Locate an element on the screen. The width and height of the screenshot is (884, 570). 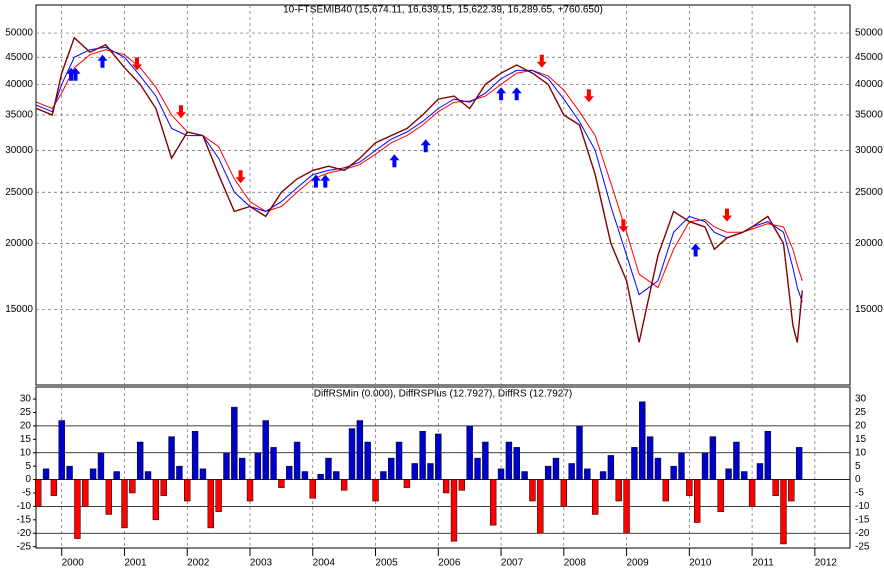
y-tick-label-right: 0 is located at coordinates (858, 479).